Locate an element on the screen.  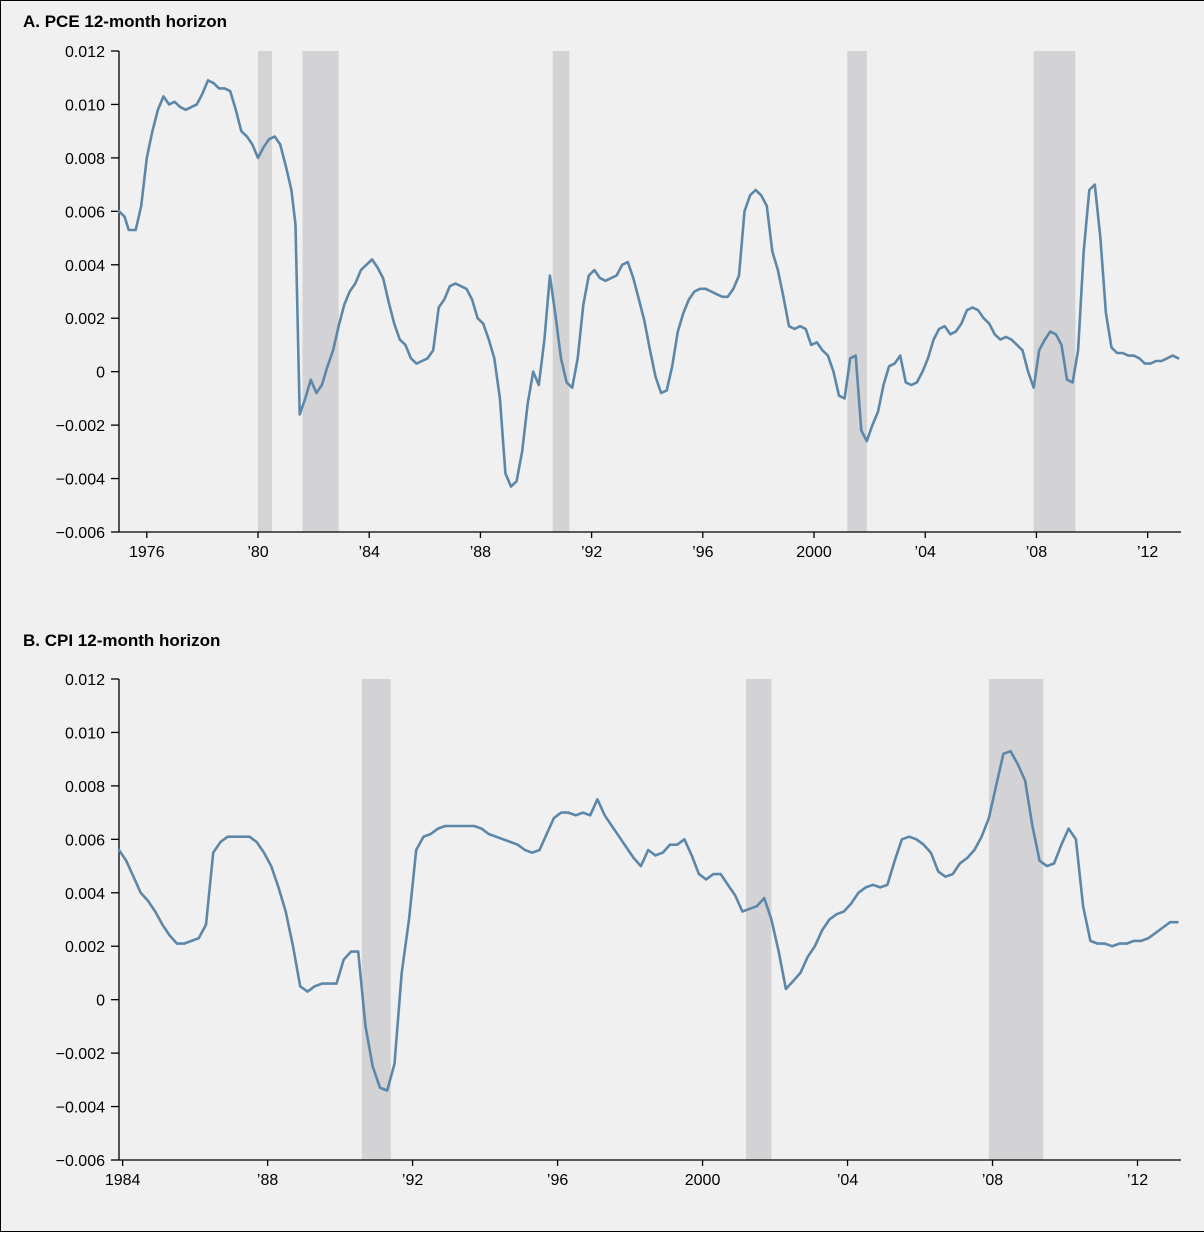
x-tick-label: 1976 is located at coordinates (147, 552).